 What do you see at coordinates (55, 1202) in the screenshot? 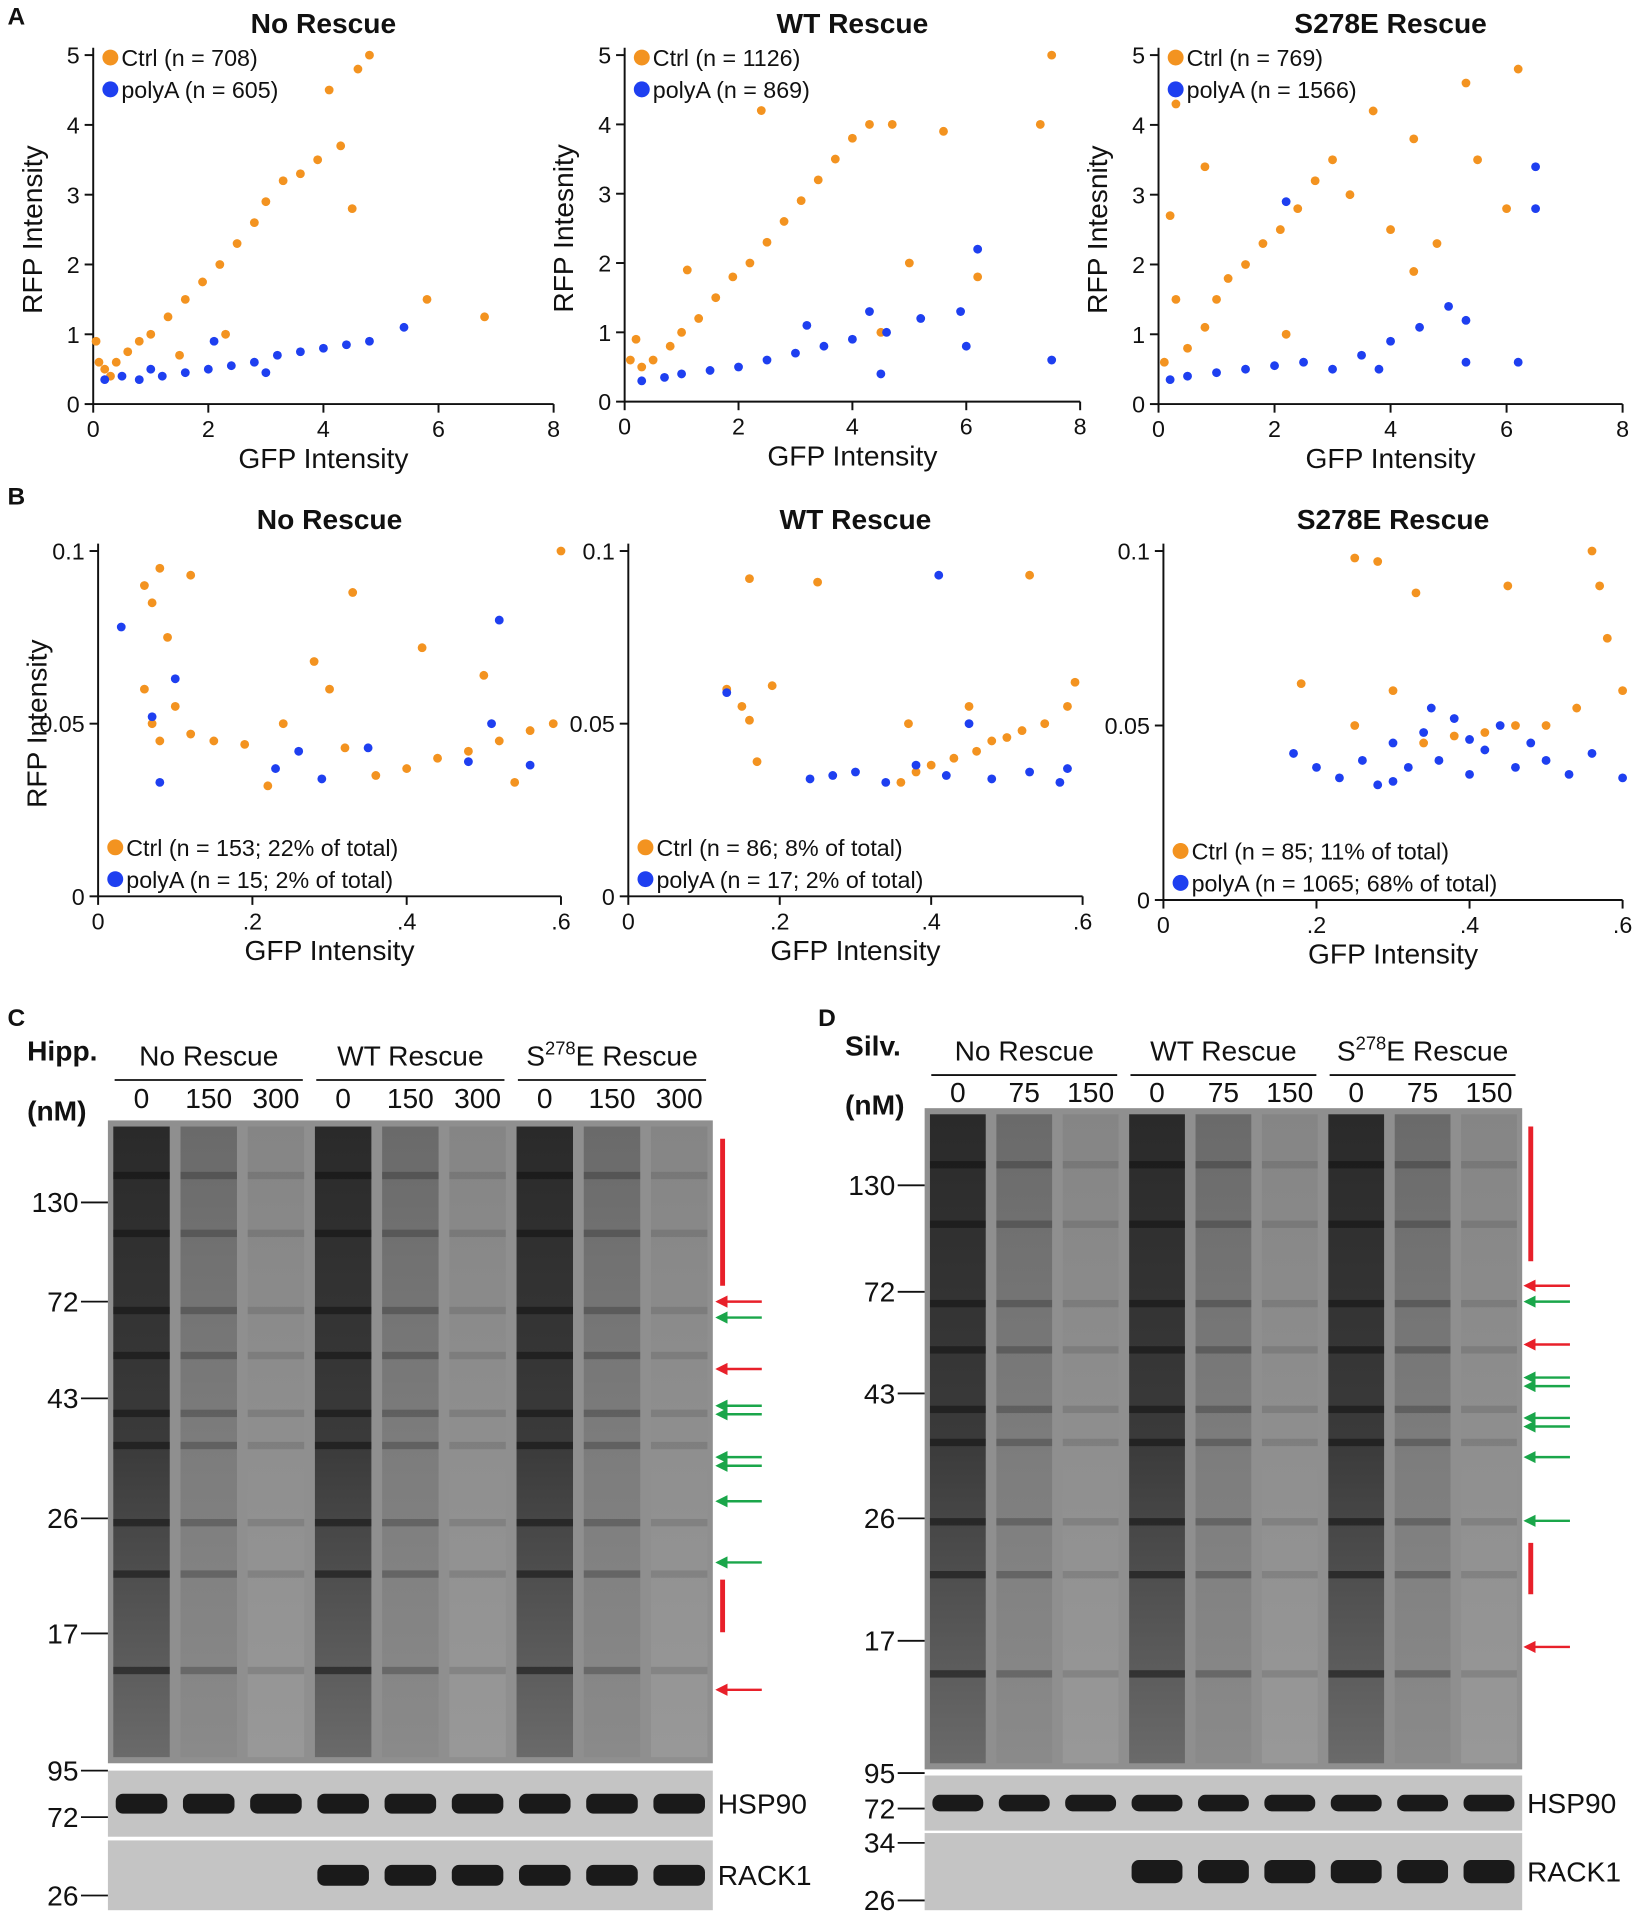
I see `mw-label: 130` at bounding box center [55, 1202].